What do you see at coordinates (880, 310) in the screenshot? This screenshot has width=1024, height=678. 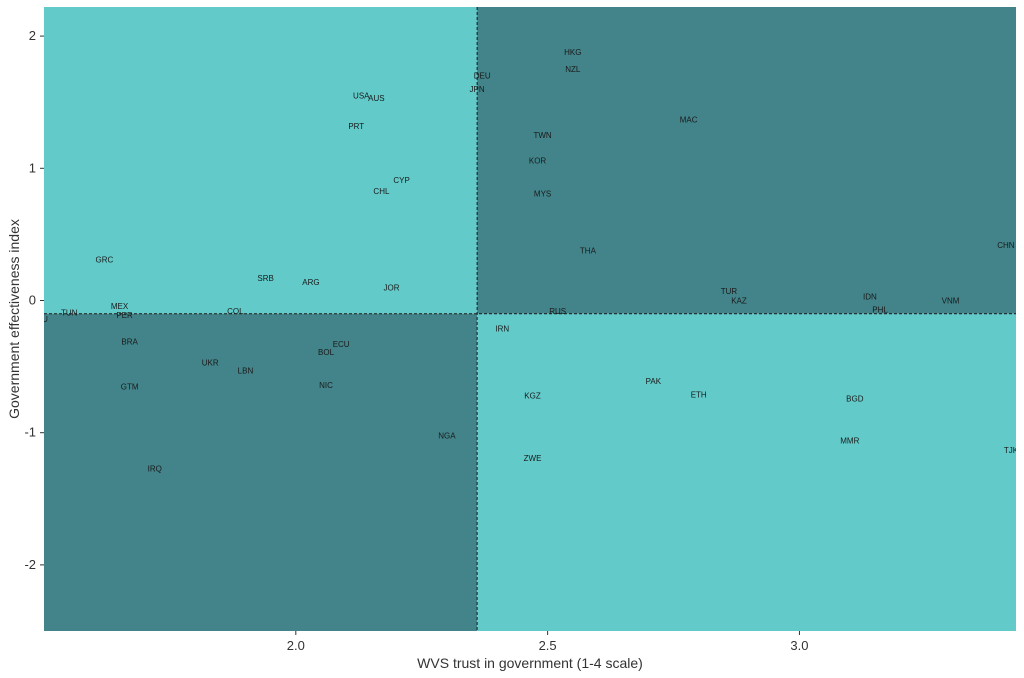 I see `point-label-phl: PHL` at bounding box center [880, 310].